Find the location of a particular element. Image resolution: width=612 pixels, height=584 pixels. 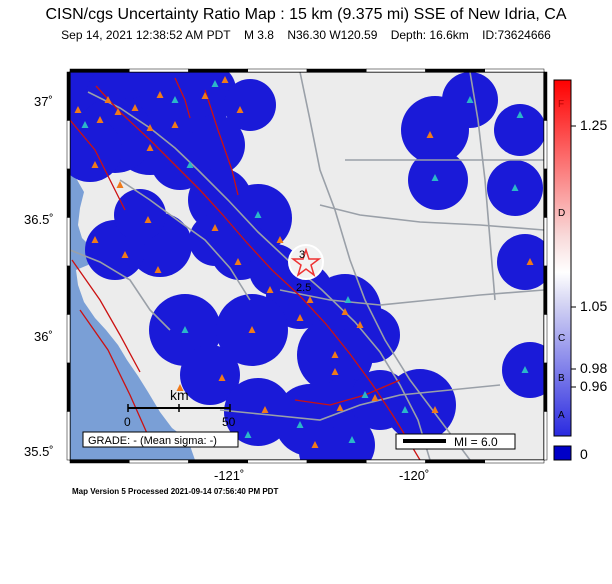

epicenter-contour-label-bottom: 2.5 is located at coordinates (303, 288).